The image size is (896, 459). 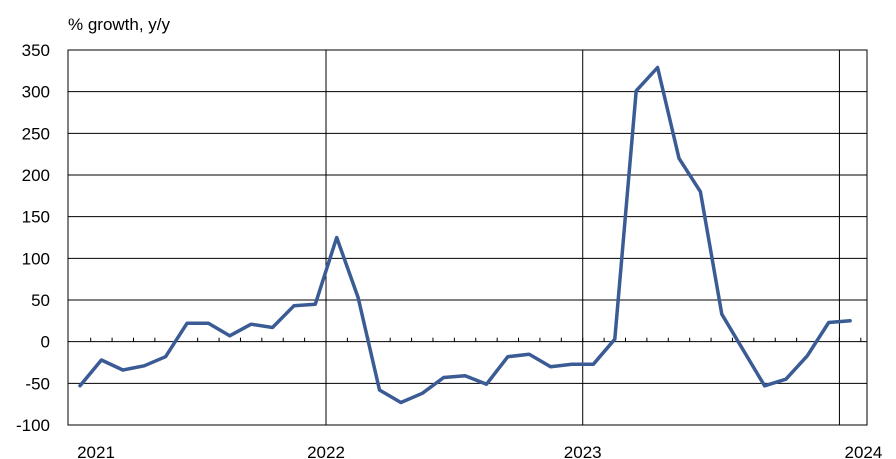 What do you see at coordinates (36, 217) in the screenshot?
I see `y-tick-label: 150` at bounding box center [36, 217].